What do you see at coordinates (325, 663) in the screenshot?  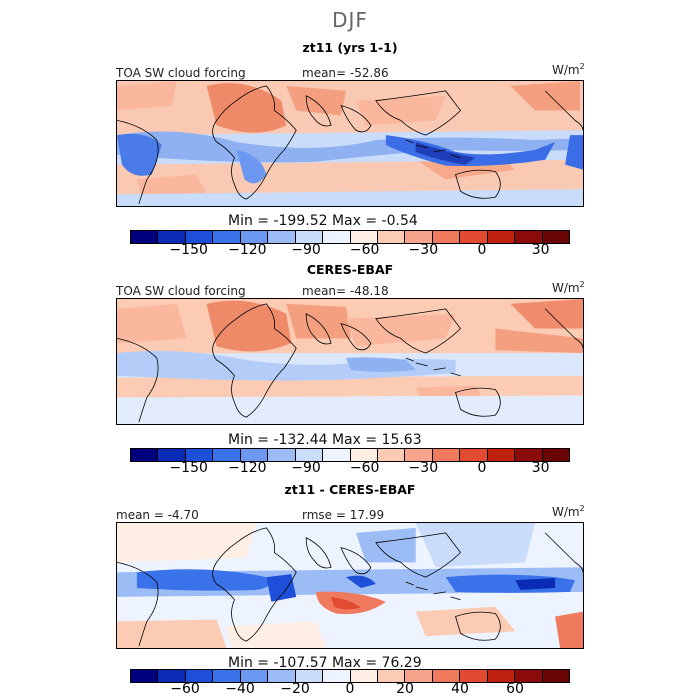 I see `panel-3-minmax: Min = -107.57 Max = 76.29` at bounding box center [325, 663].